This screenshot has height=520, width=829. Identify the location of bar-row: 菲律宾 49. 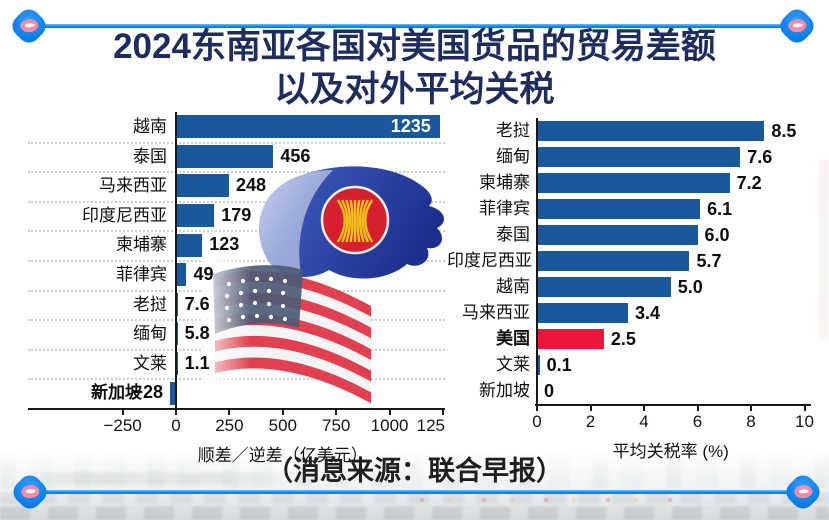
(236, 275).